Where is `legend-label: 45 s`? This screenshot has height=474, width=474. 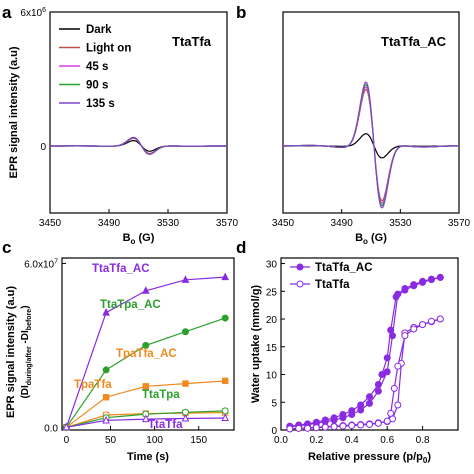
legend-label: 45 s is located at coordinates (97, 67).